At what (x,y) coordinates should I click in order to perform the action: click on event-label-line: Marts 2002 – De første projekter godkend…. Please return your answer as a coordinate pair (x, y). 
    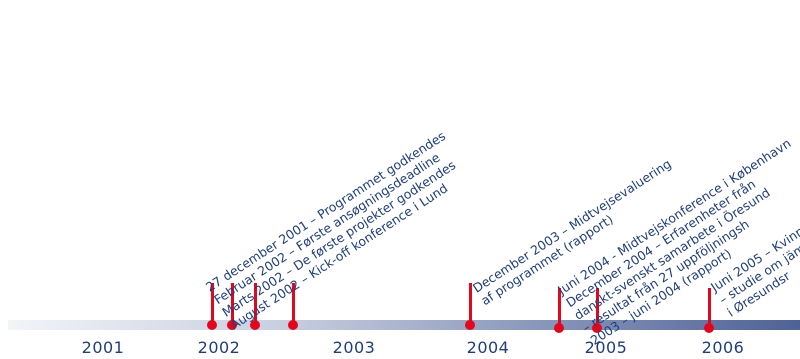
    Looking at the image, I should click on (339, 238).